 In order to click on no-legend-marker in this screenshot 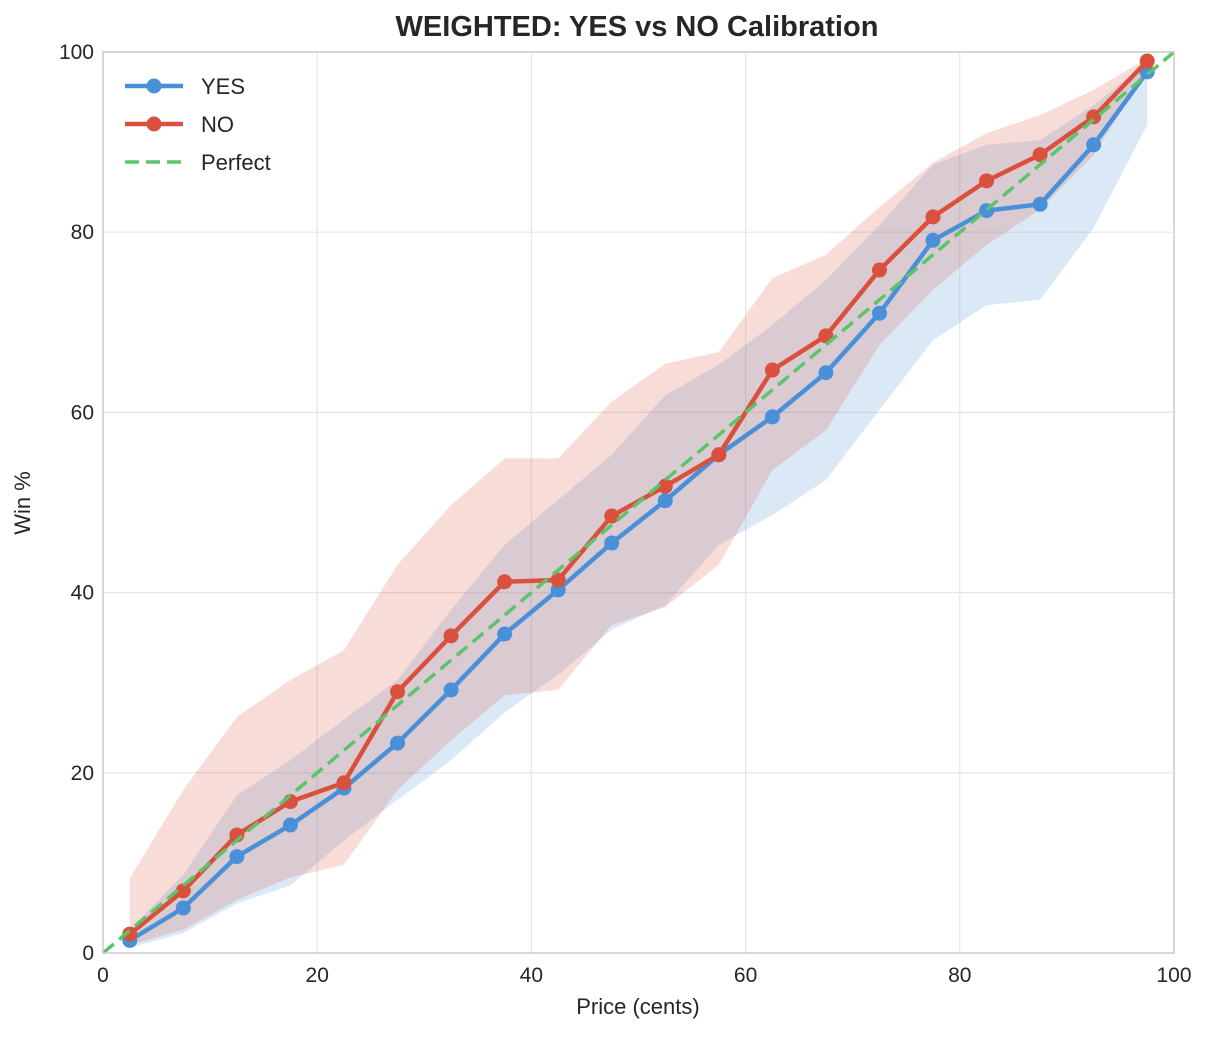, I will do `click(154, 124)`.